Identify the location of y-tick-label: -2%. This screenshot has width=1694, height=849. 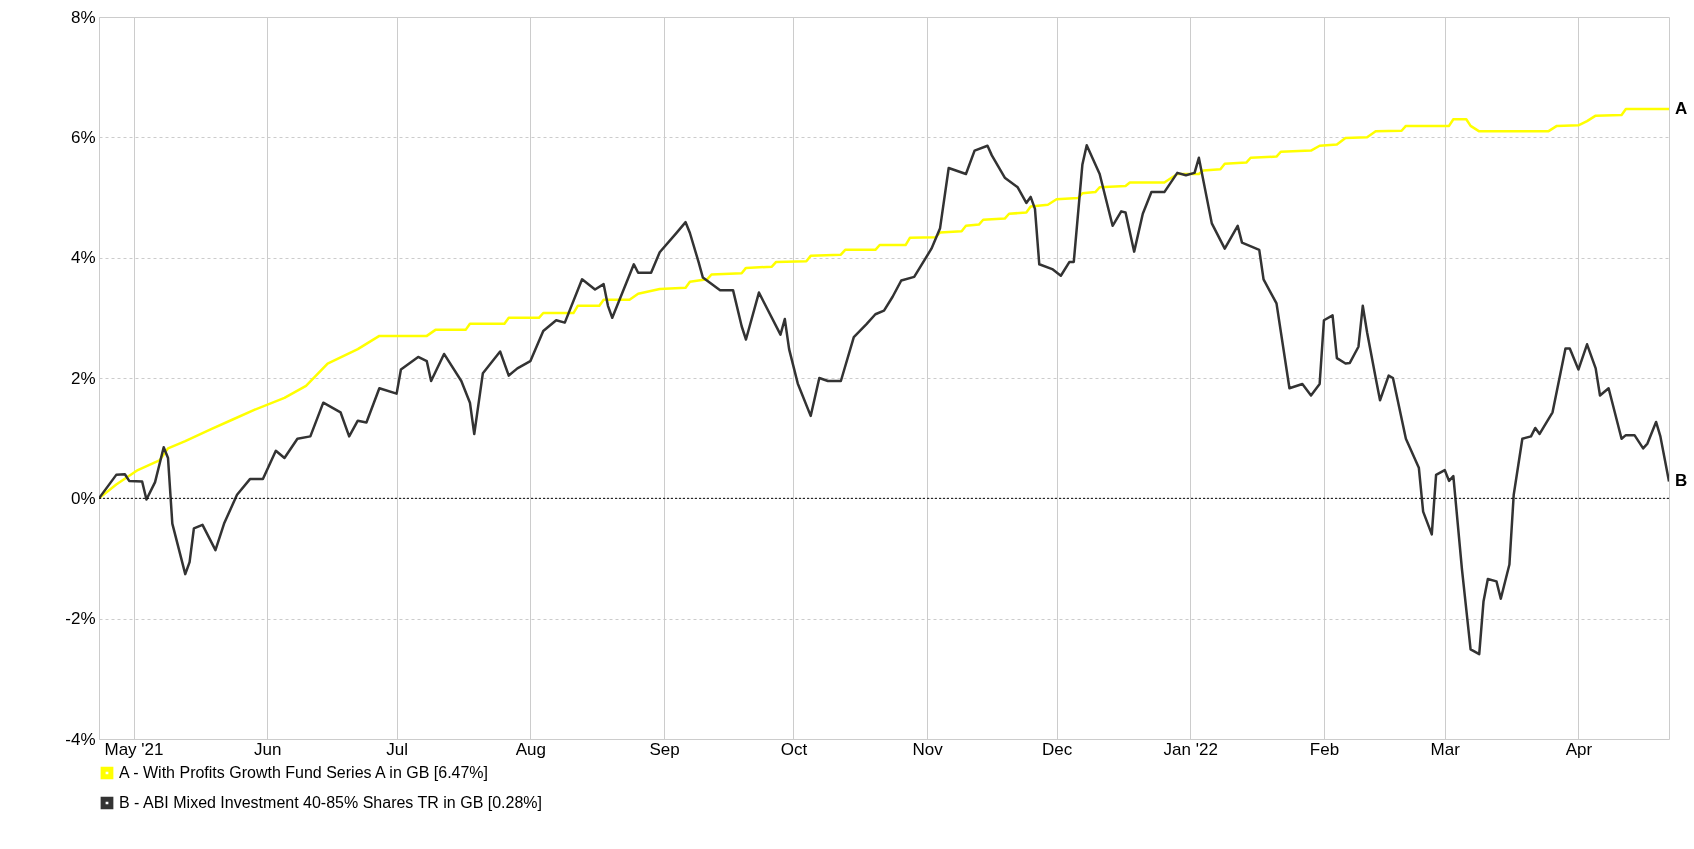
(80, 619).